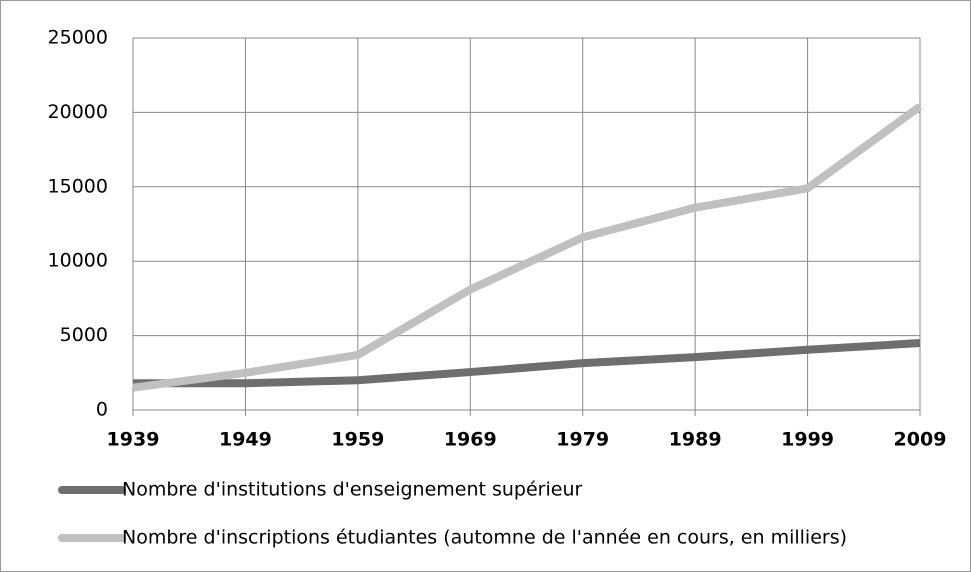 This screenshot has height=572, width=971. I want to click on x-tick-label: 1939, so click(133, 440).